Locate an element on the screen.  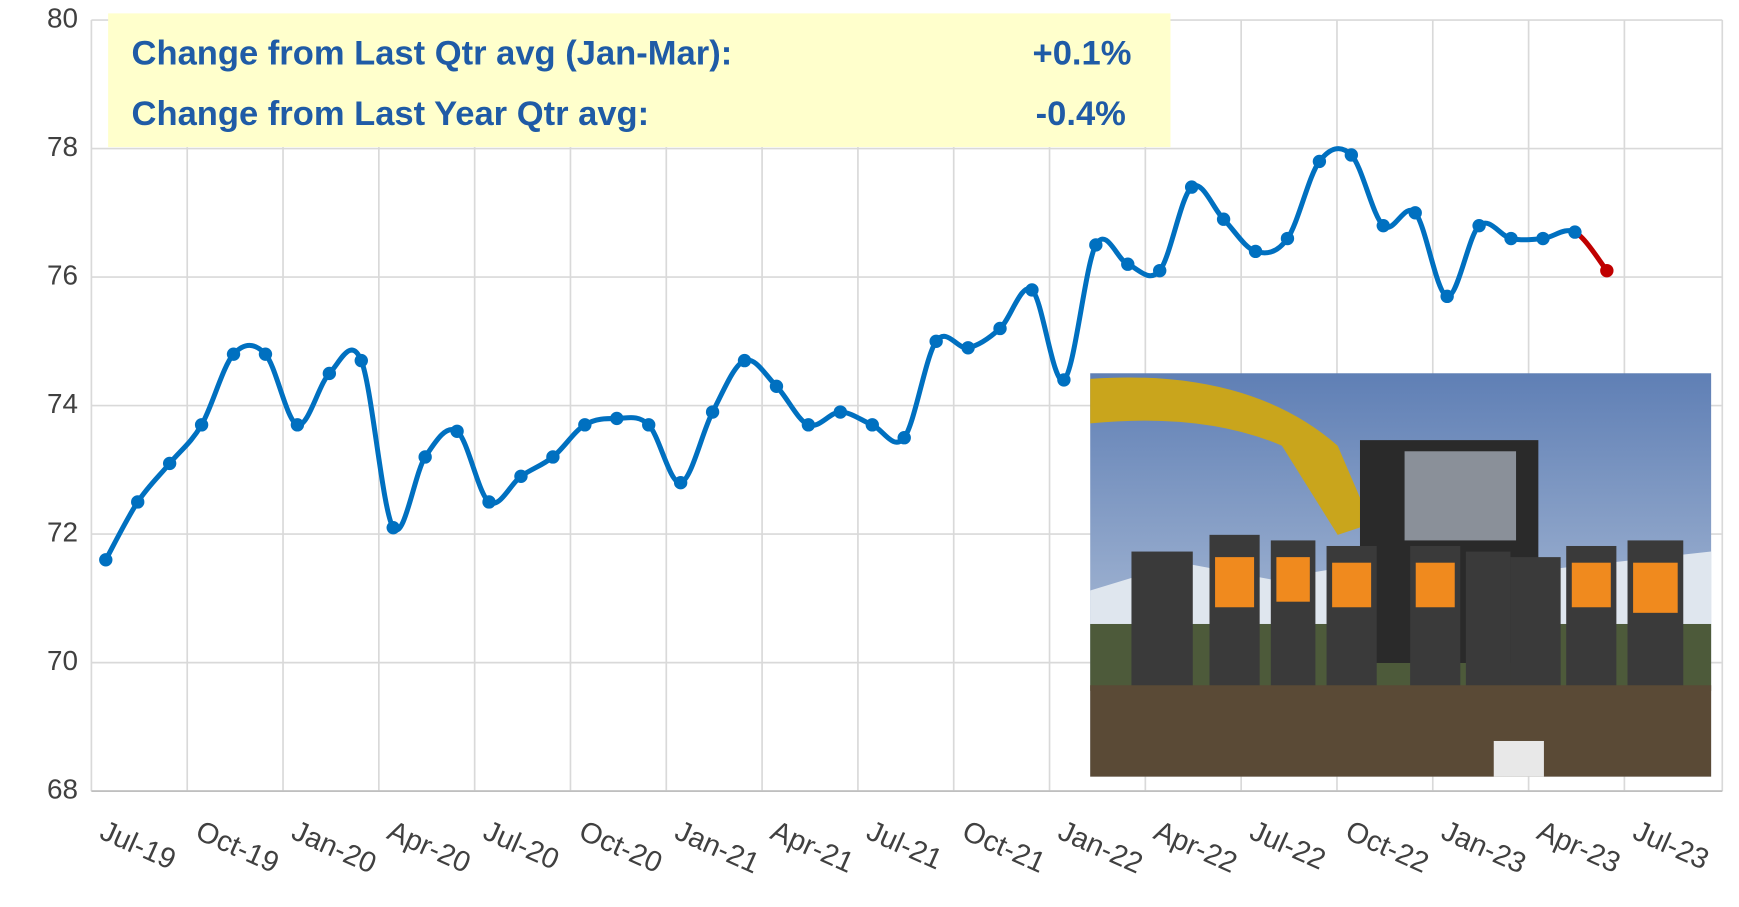
annotation-value: +0.1% is located at coordinates (1082, 54).